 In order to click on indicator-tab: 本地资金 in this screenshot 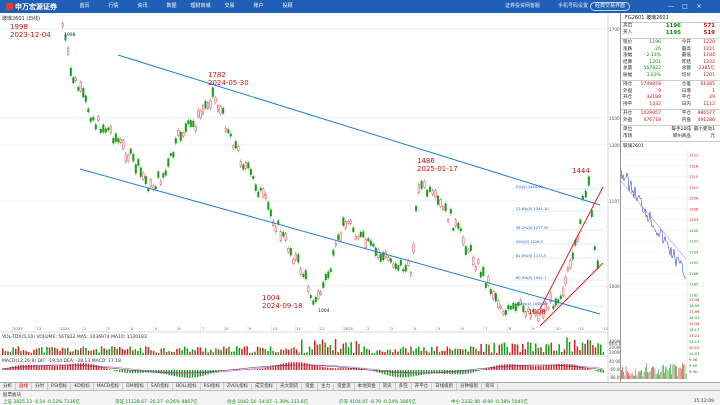, I will do `click(367, 386)`.